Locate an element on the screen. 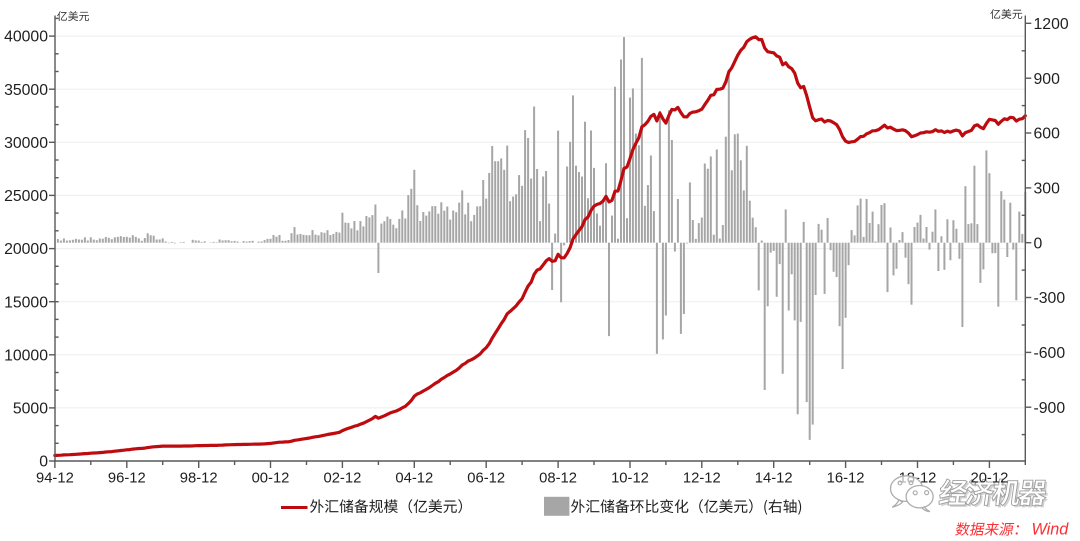 The height and width of the screenshot is (541, 1080). svg-text: 06-12 is located at coordinates (486, 478).